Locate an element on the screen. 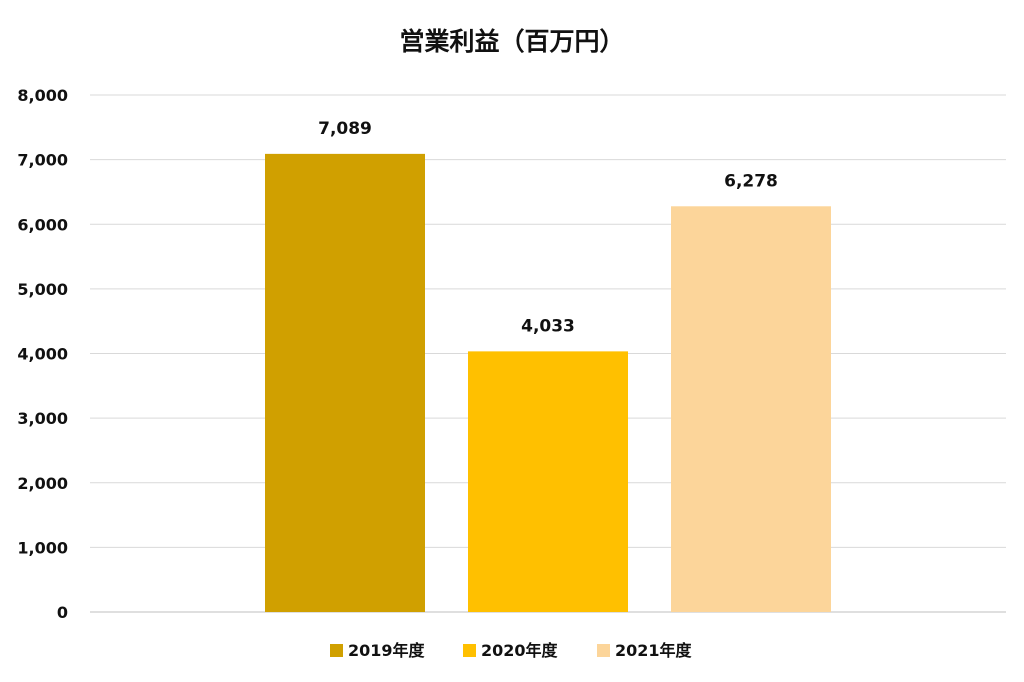 This screenshot has height=682, width=1024. y-tick-label: 7,000 is located at coordinates (42, 160).